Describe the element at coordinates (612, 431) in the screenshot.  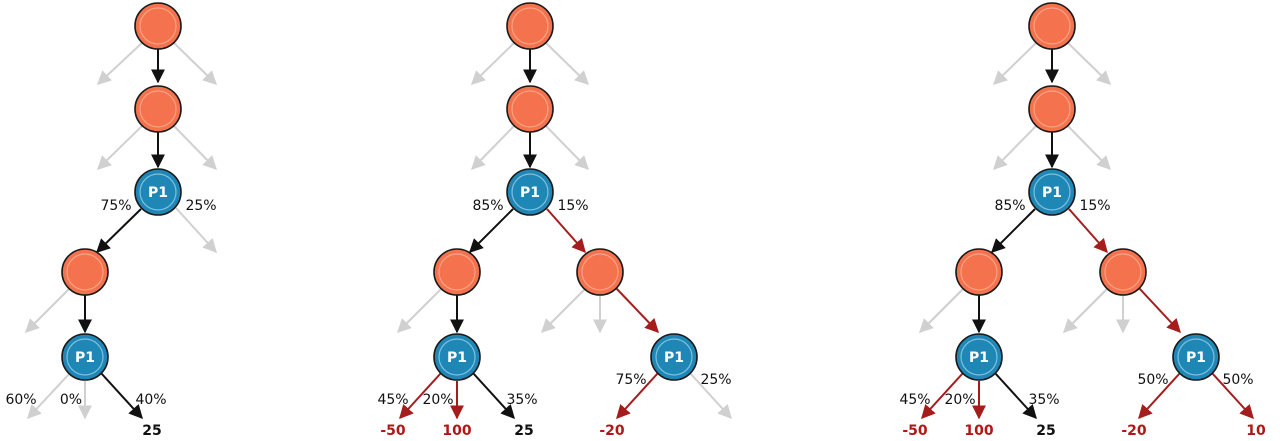
I see `payoff-value: -20` at that location.